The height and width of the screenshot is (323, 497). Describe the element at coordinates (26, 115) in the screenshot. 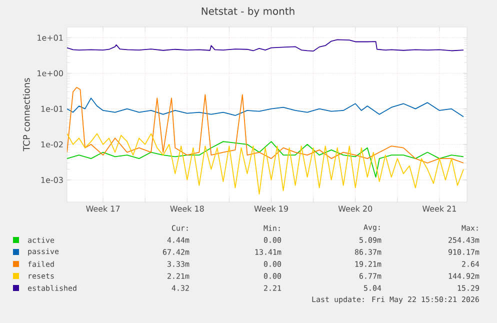

I see `y-axis-title: TCP connections` at that location.